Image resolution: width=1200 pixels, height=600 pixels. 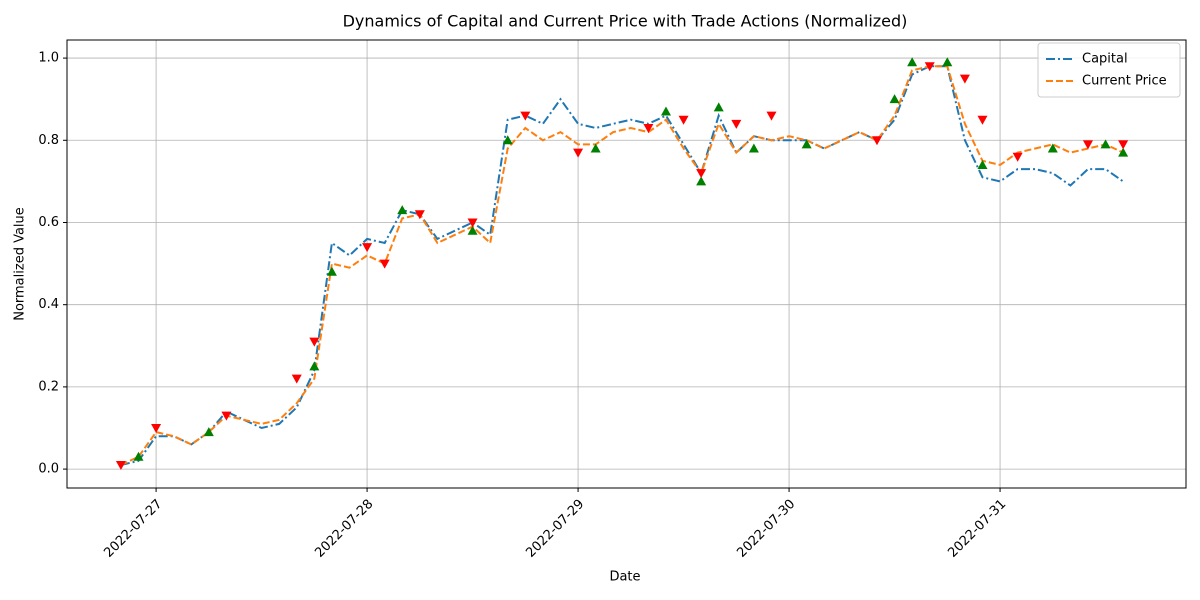 I want to click on y-tick-label: 0.0, so click(x=48, y=469).